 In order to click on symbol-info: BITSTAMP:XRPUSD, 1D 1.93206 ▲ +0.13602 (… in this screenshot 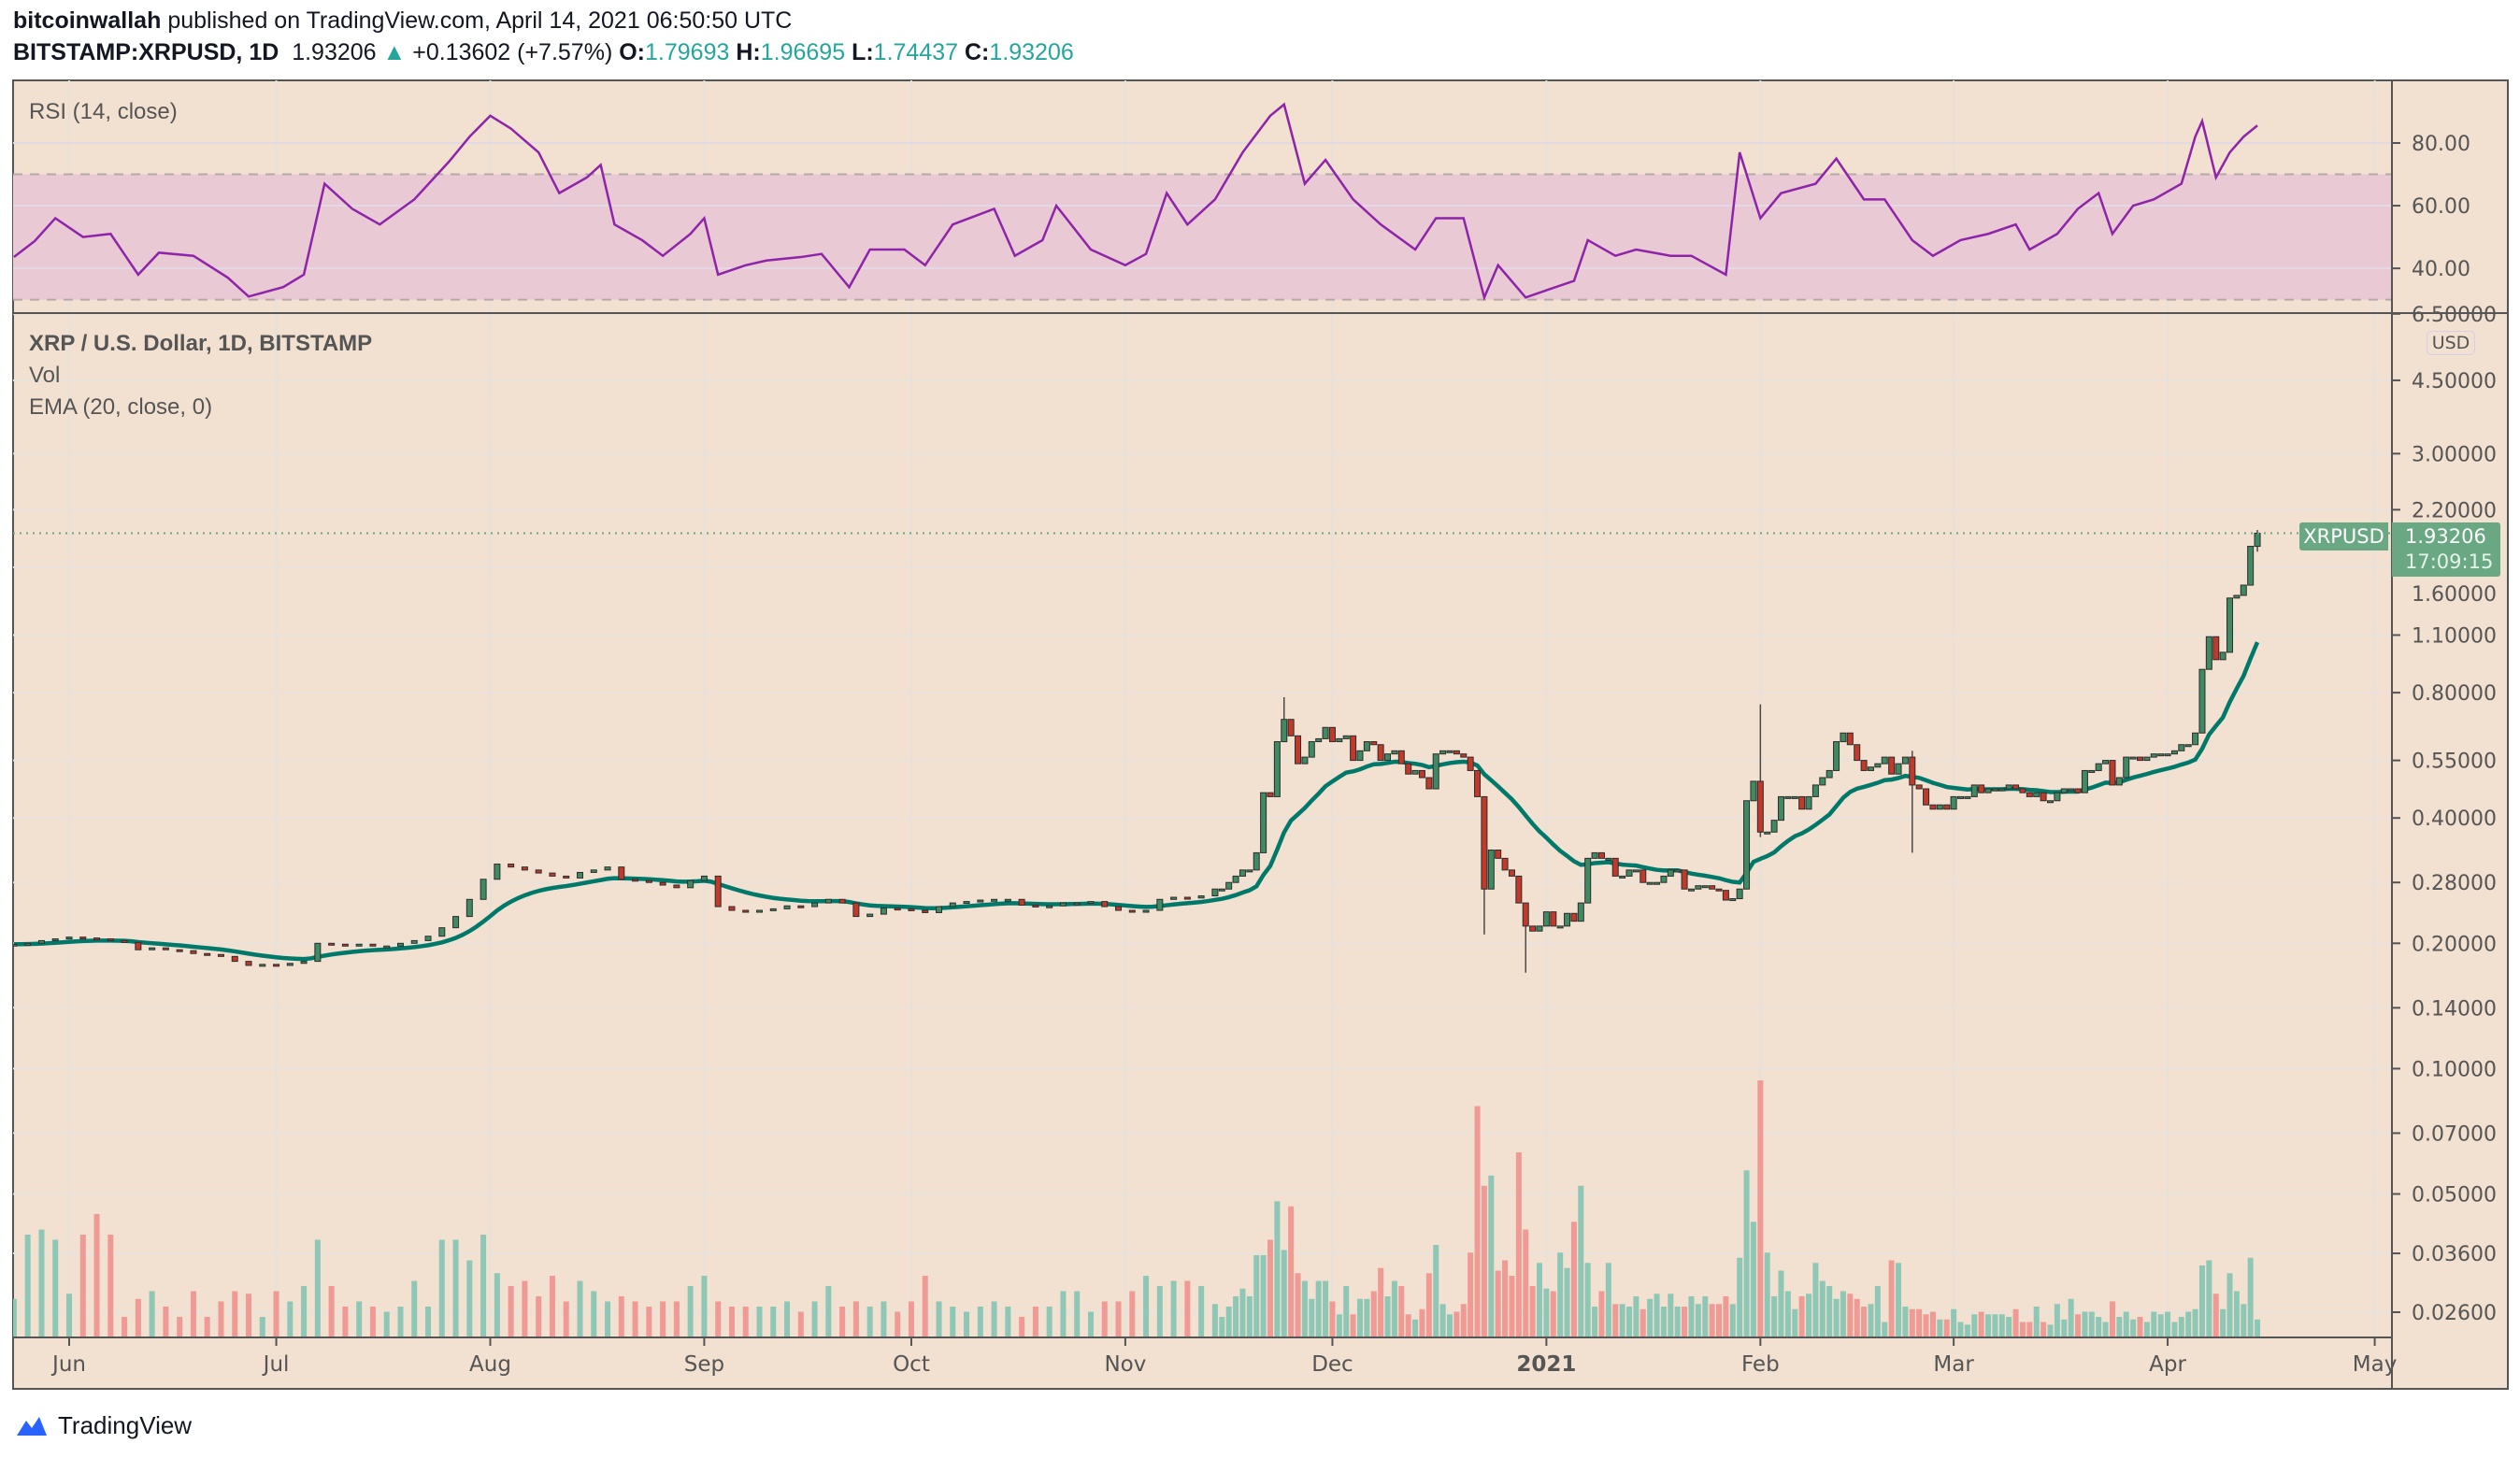, I will do `click(543, 52)`.